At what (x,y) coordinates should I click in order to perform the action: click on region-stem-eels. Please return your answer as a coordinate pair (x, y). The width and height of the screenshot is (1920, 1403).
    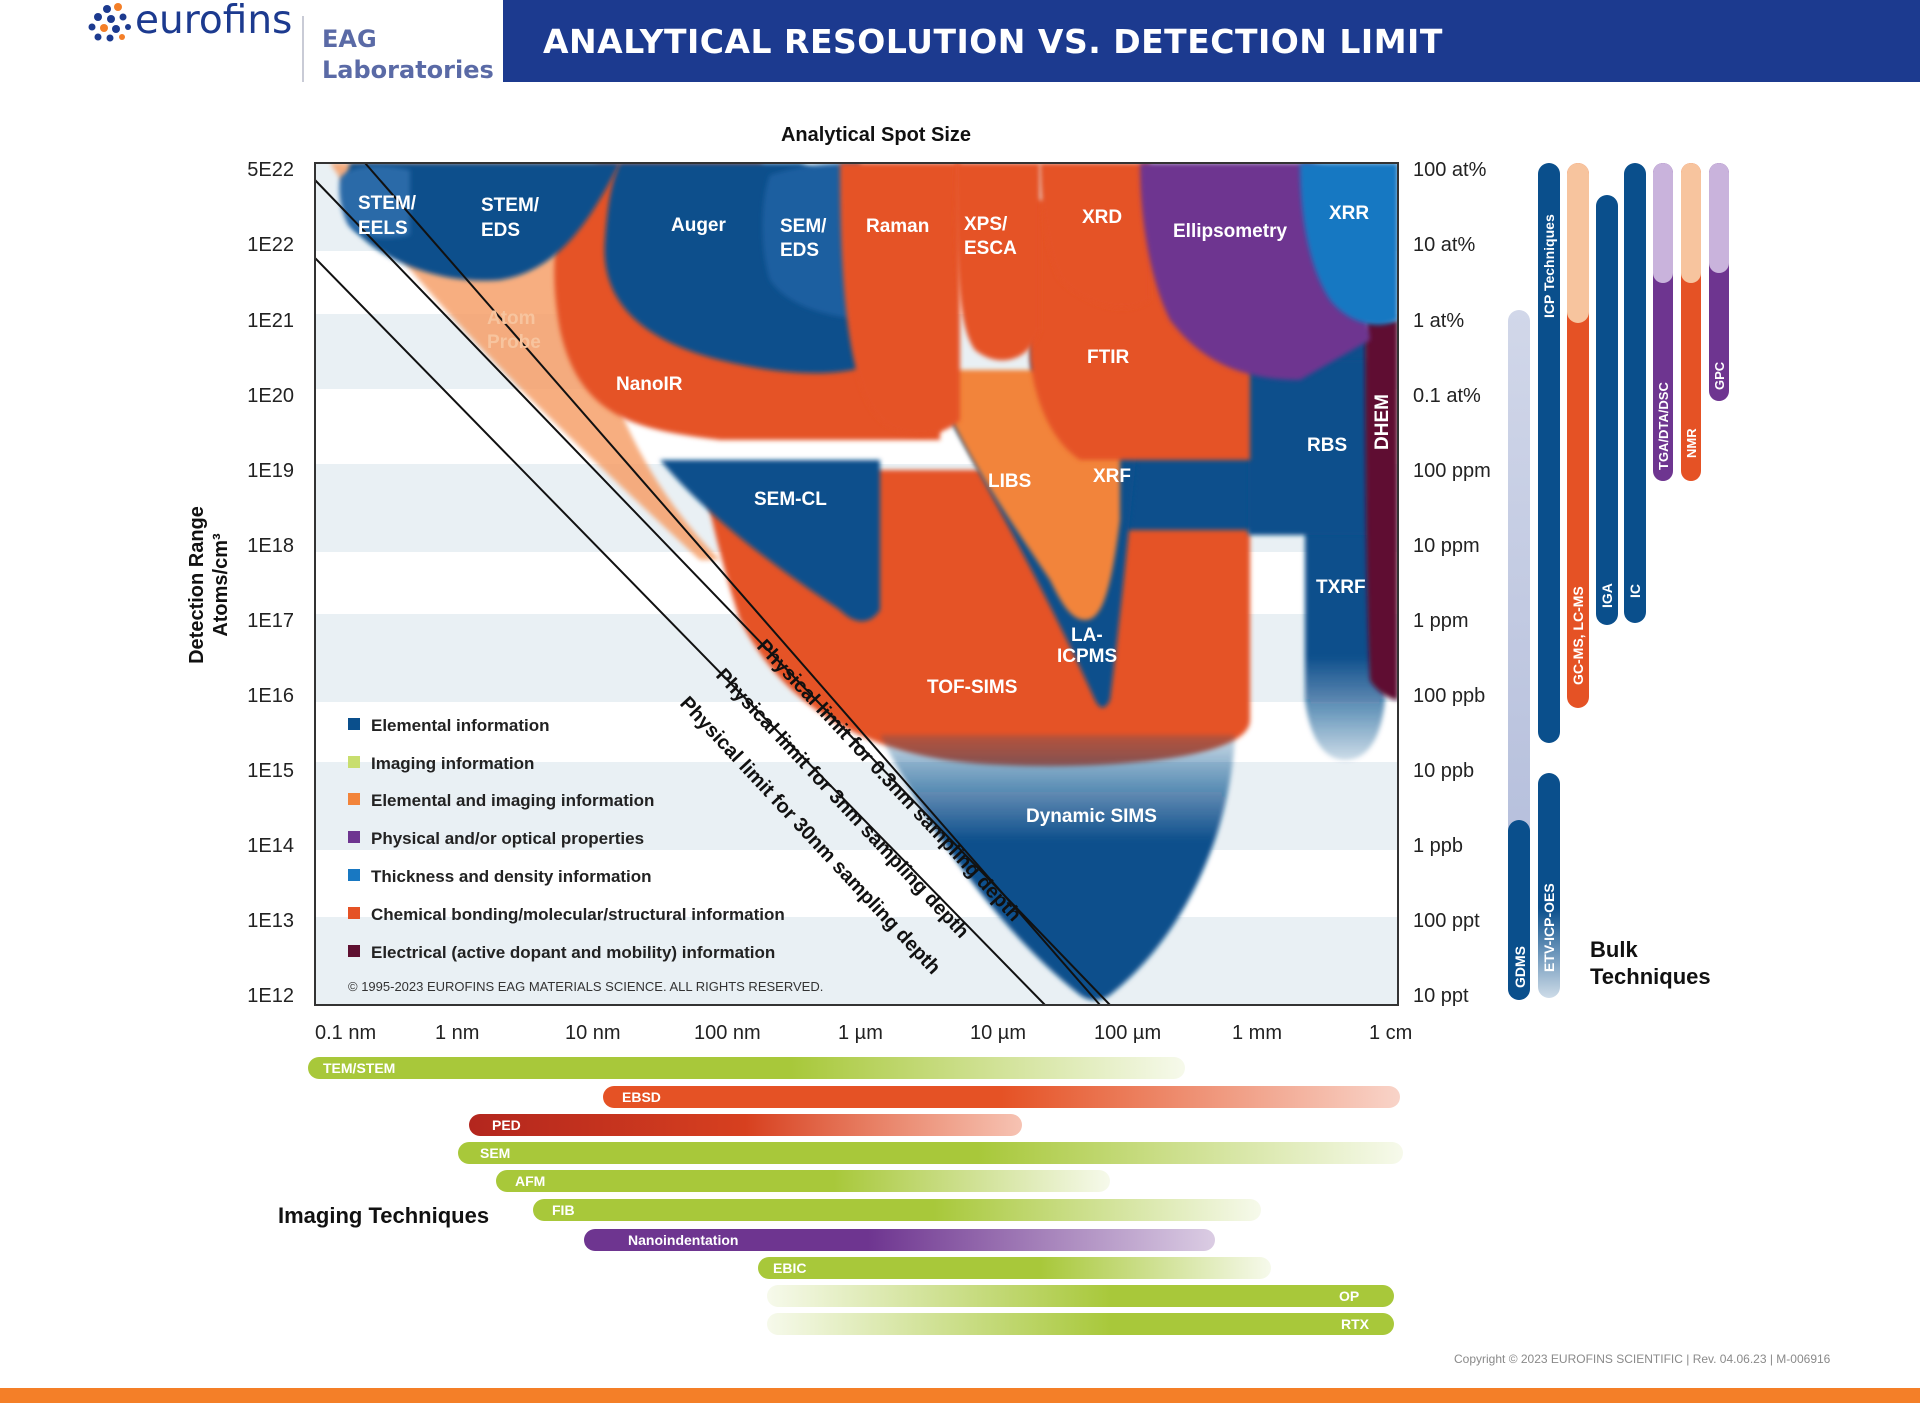
    Looking at the image, I should click on (374, 202).